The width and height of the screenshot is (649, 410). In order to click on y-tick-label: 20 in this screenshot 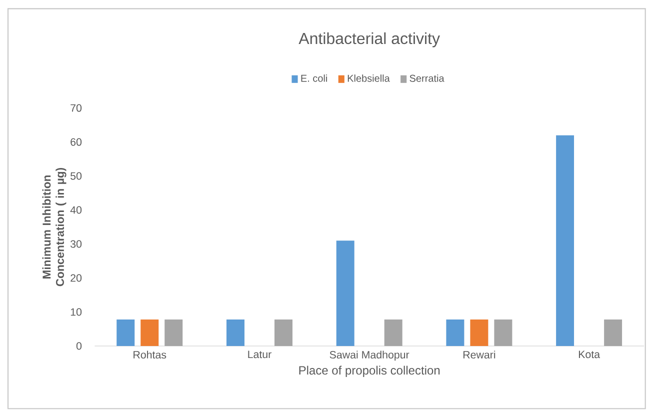, I will do `click(76, 278)`.